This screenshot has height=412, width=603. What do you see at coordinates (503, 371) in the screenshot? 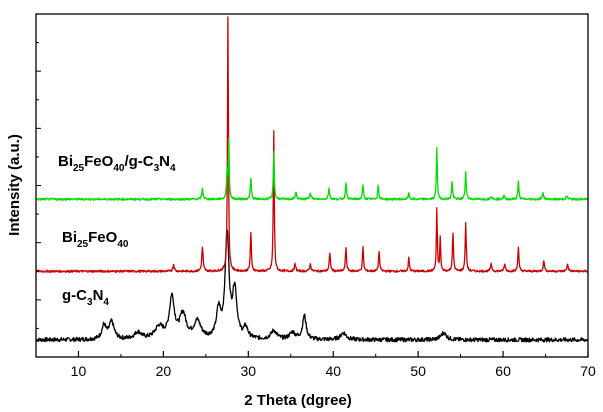
I see `x-tick-label: 60` at bounding box center [503, 371].